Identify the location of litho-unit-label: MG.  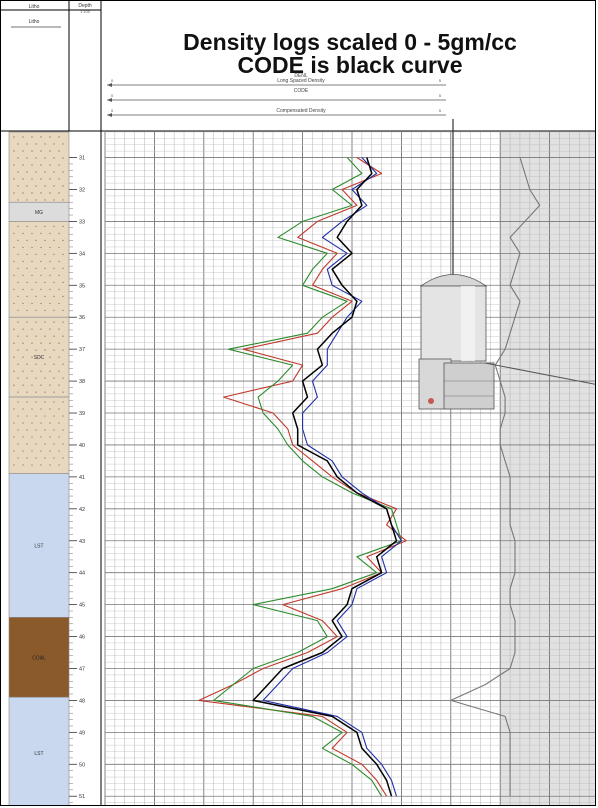
(39, 213).